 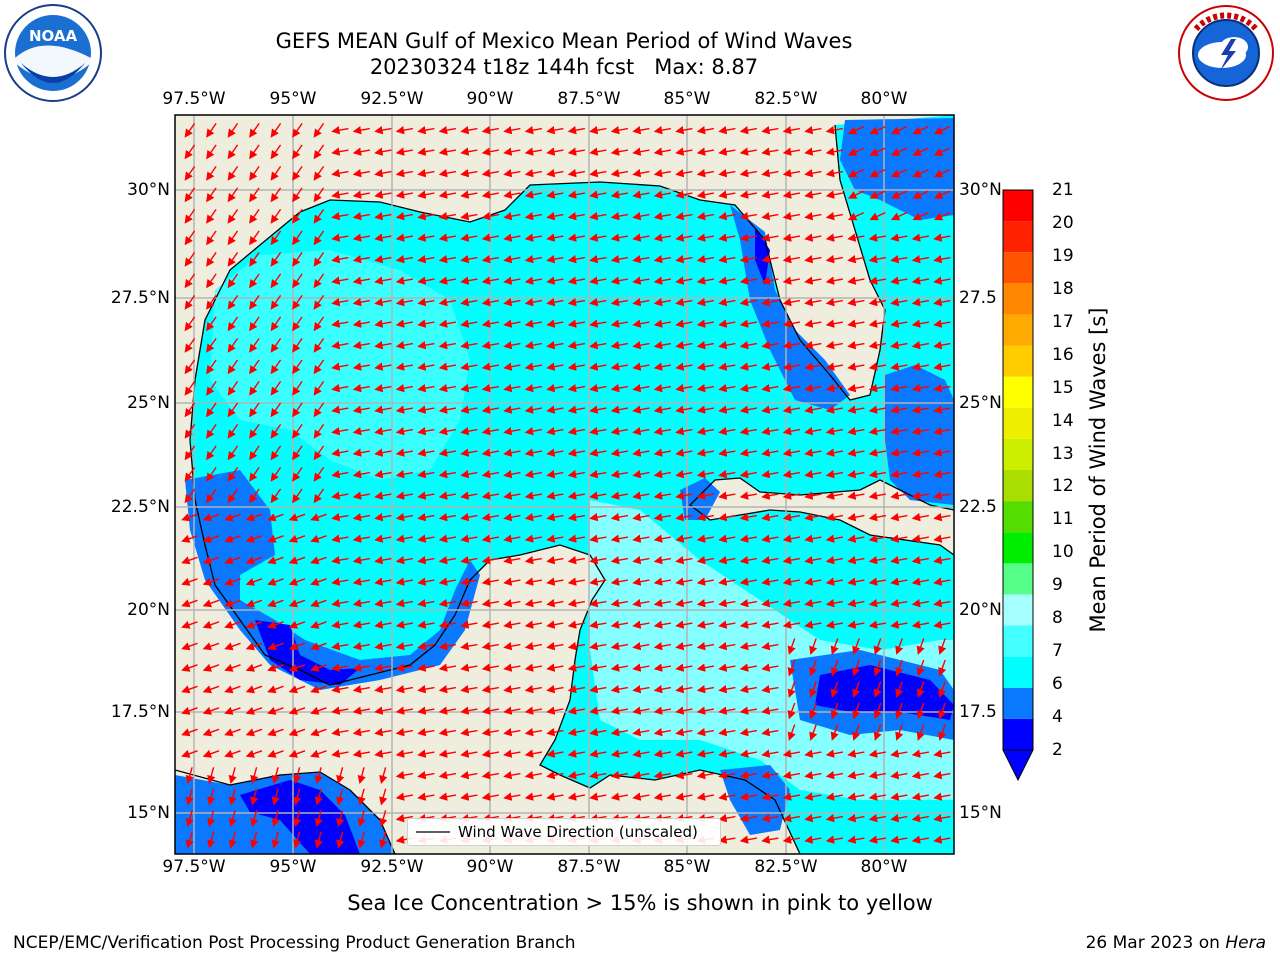 What do you see at coordinates (140, 712) in the screenshot?
I see `lat-label-left: 17.5°N` at bounding box center [140, 712].